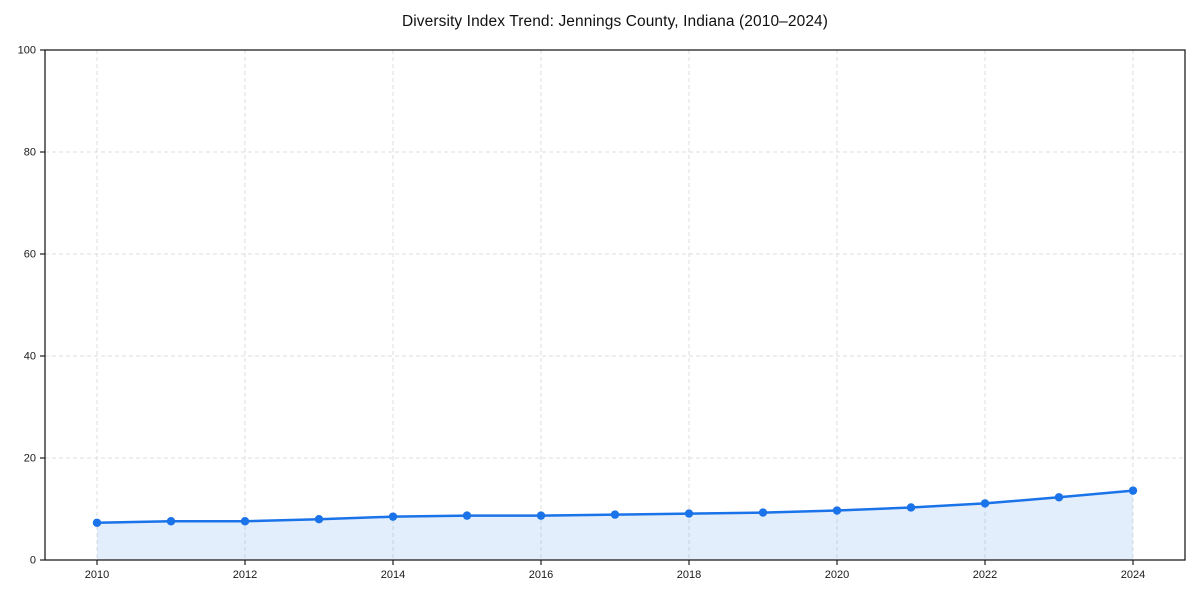 This screenshot has width=1200, height=600. Describe the element at coordinates (541, 575) in the screenshot. I see `x-tick-label: 2016` at that location.